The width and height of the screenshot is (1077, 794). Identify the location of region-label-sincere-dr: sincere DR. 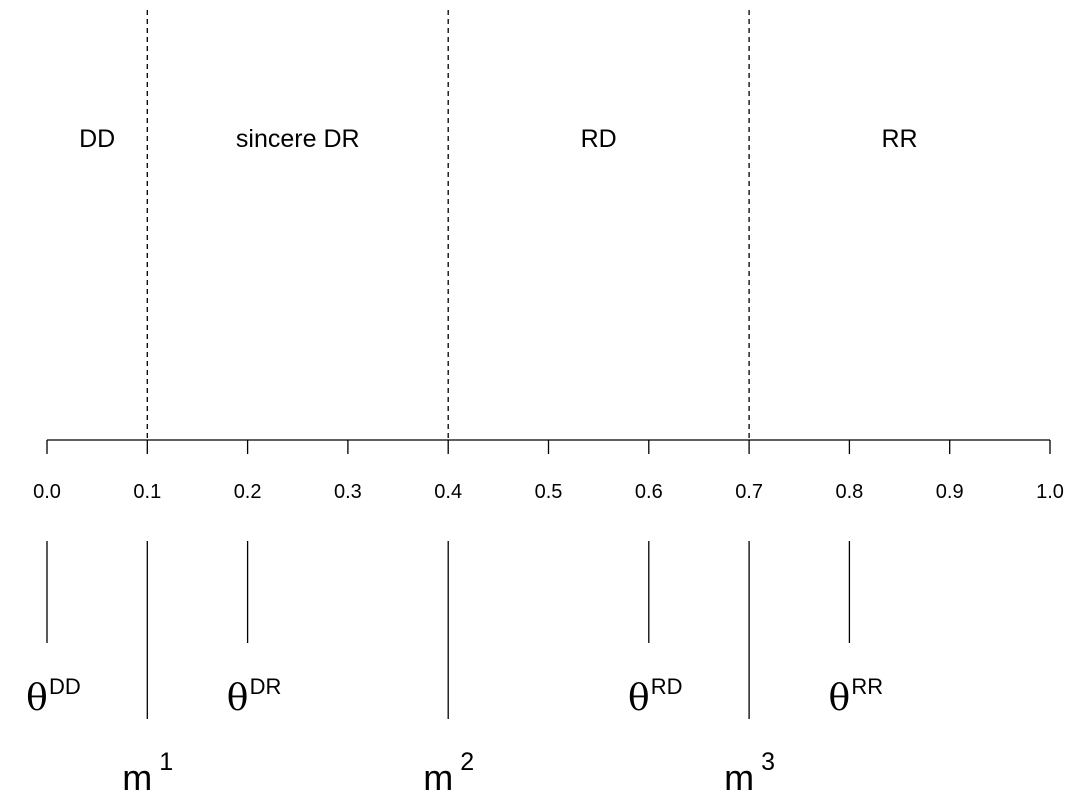
(298, 139).